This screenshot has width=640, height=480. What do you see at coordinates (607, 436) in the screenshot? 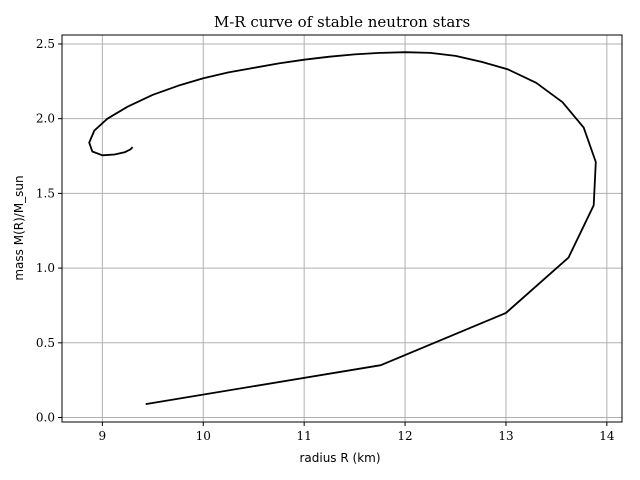
I see `x-tick-label: 14` at bounding box center [607, 436].